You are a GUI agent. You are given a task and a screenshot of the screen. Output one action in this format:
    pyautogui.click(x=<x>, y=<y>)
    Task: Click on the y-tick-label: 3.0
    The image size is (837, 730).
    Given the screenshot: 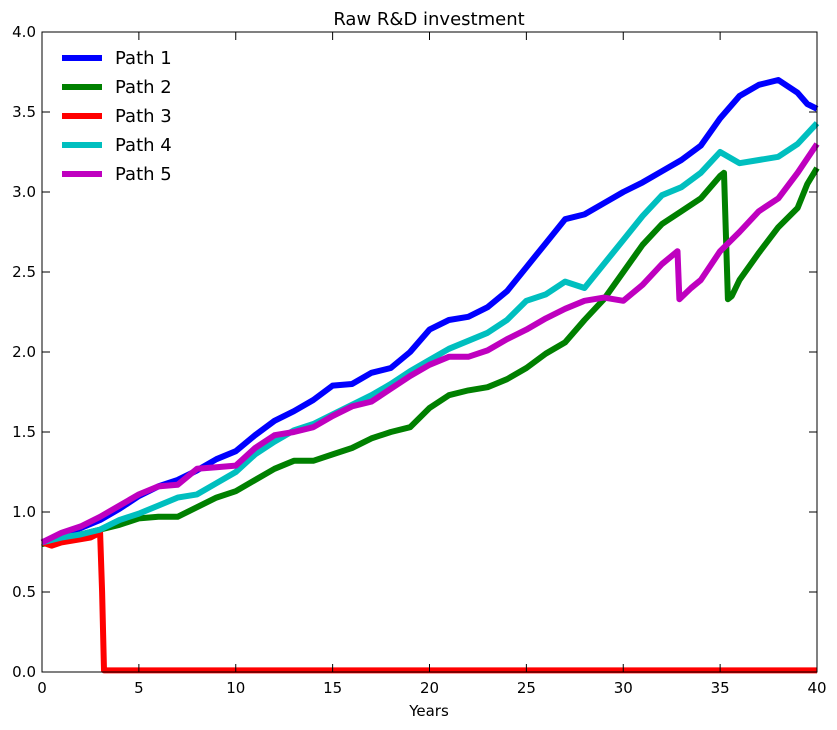 What is the action you would take?
    pyautogui.click(x=24, y=192)
    